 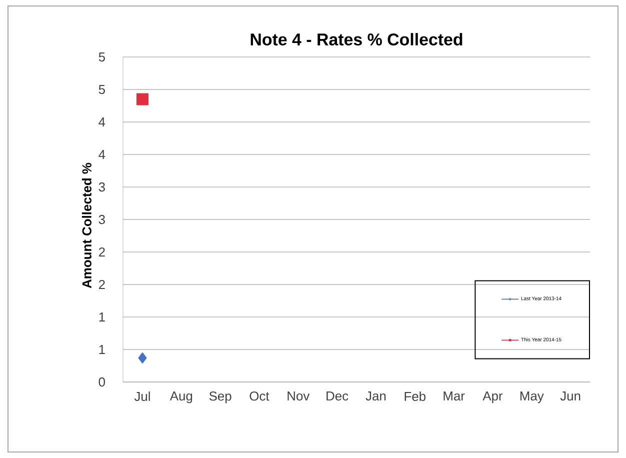 I want to click on x-tick-label: Feb, so click(x=415, y=397).